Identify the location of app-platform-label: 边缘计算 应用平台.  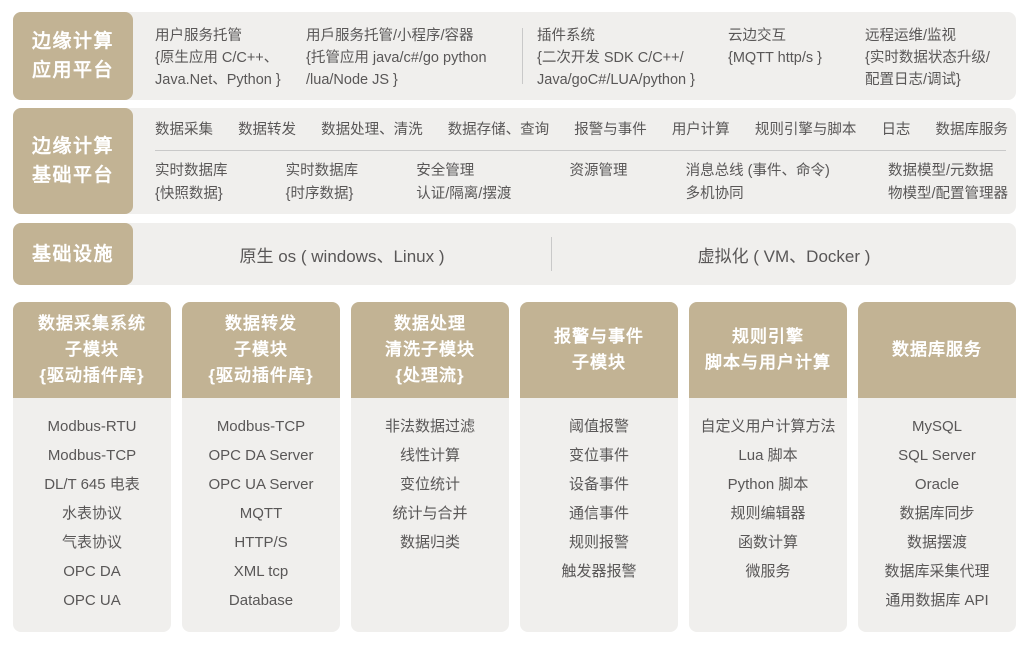
(73, 56).